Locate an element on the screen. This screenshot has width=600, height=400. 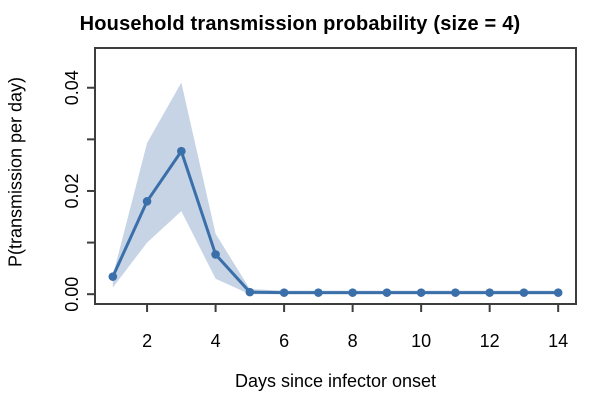
x-tick-label: 2 is located at coordinates (147, 341).